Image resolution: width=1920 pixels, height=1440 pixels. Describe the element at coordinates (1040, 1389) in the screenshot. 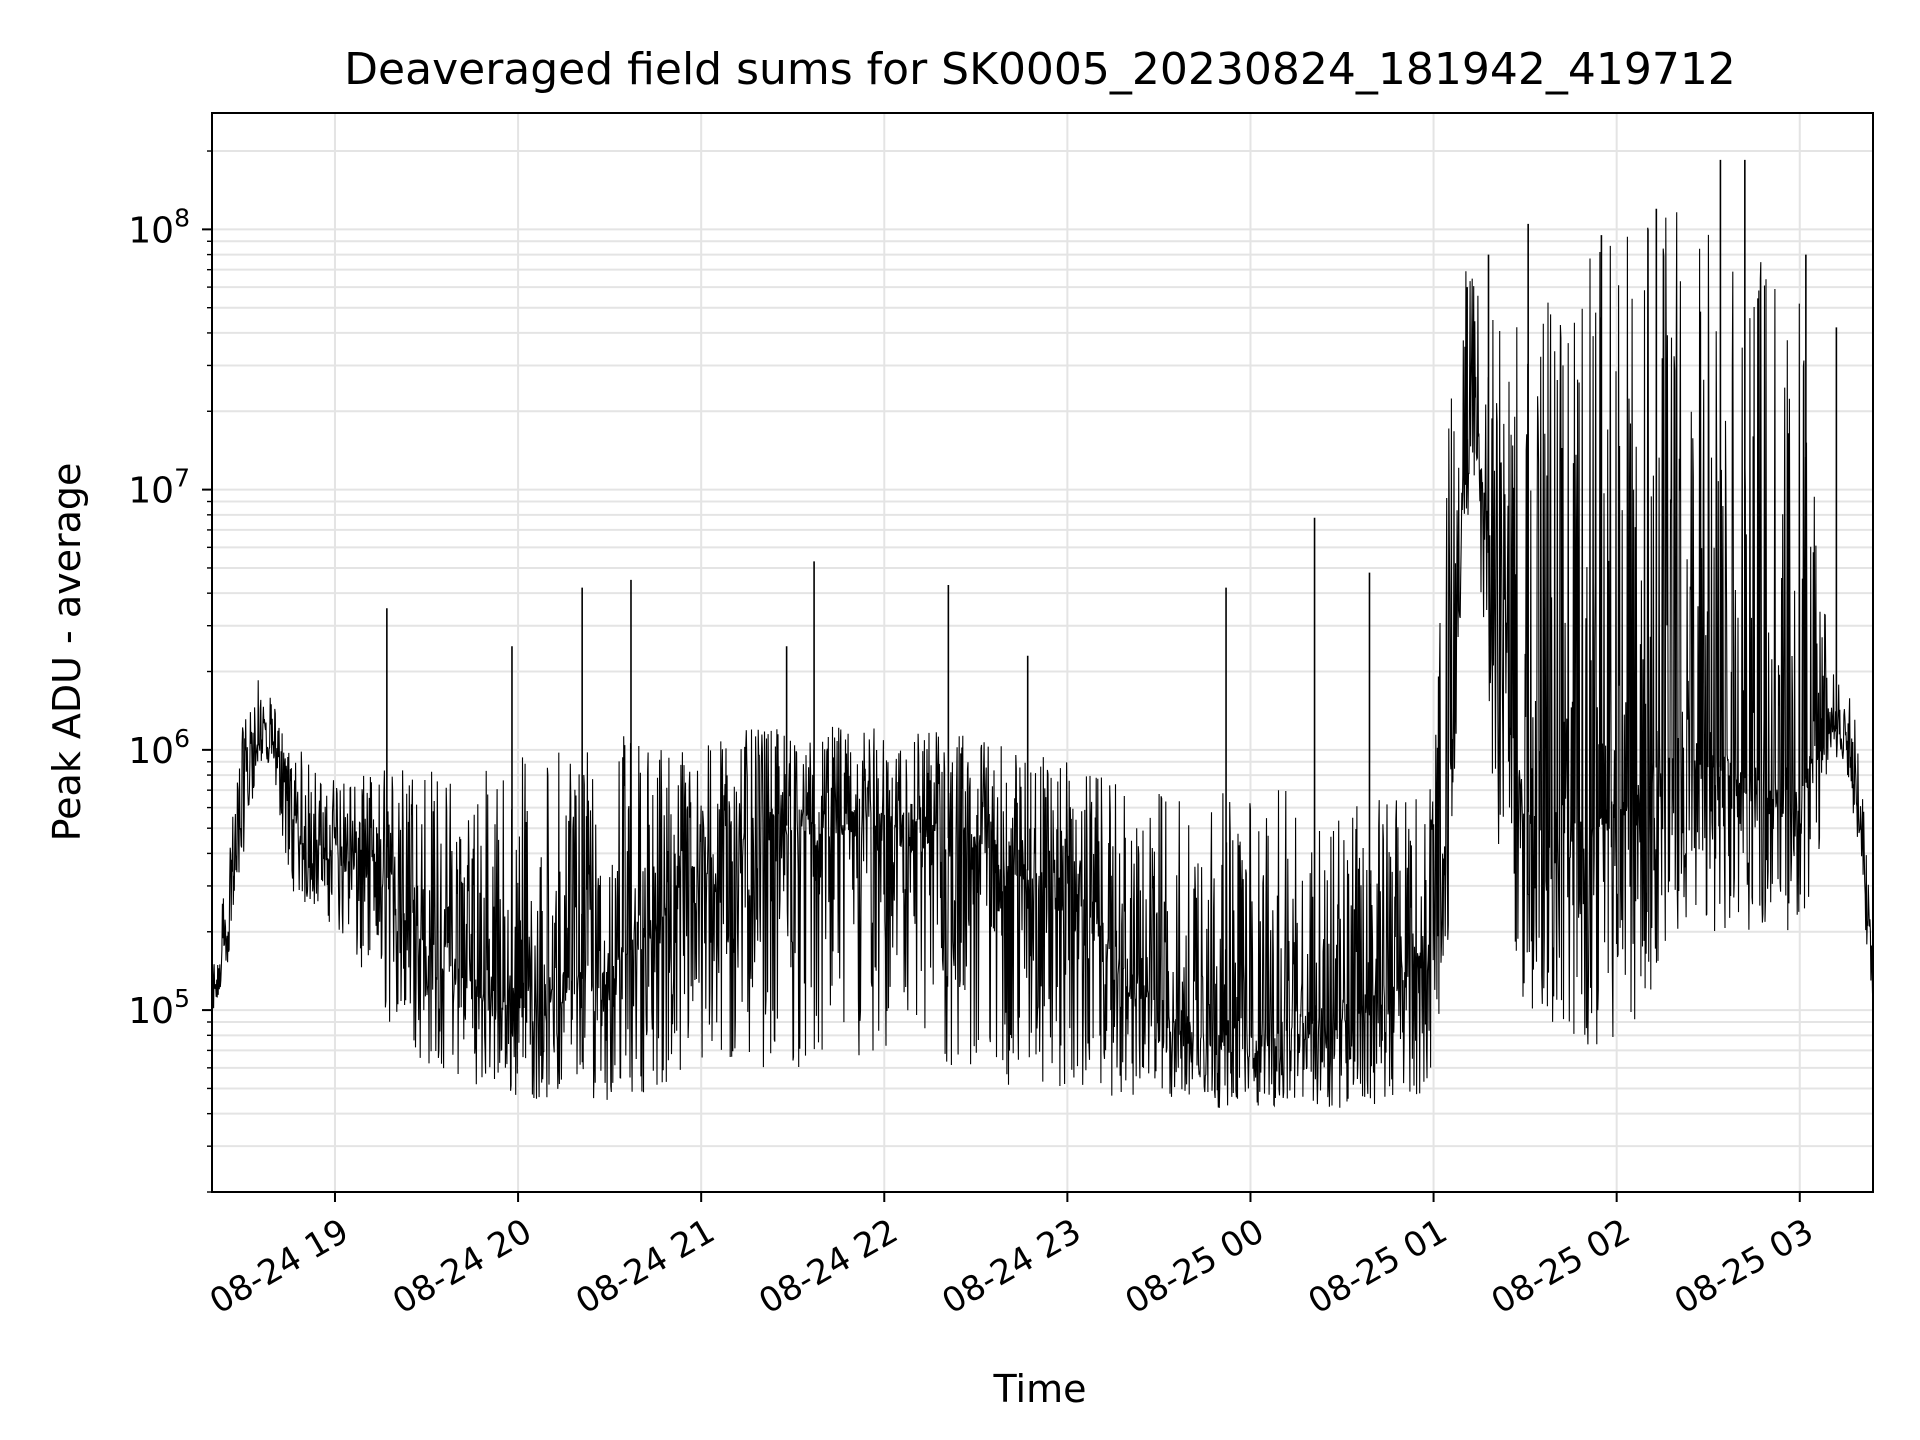

I see `x-axis-label: Time` at that location.